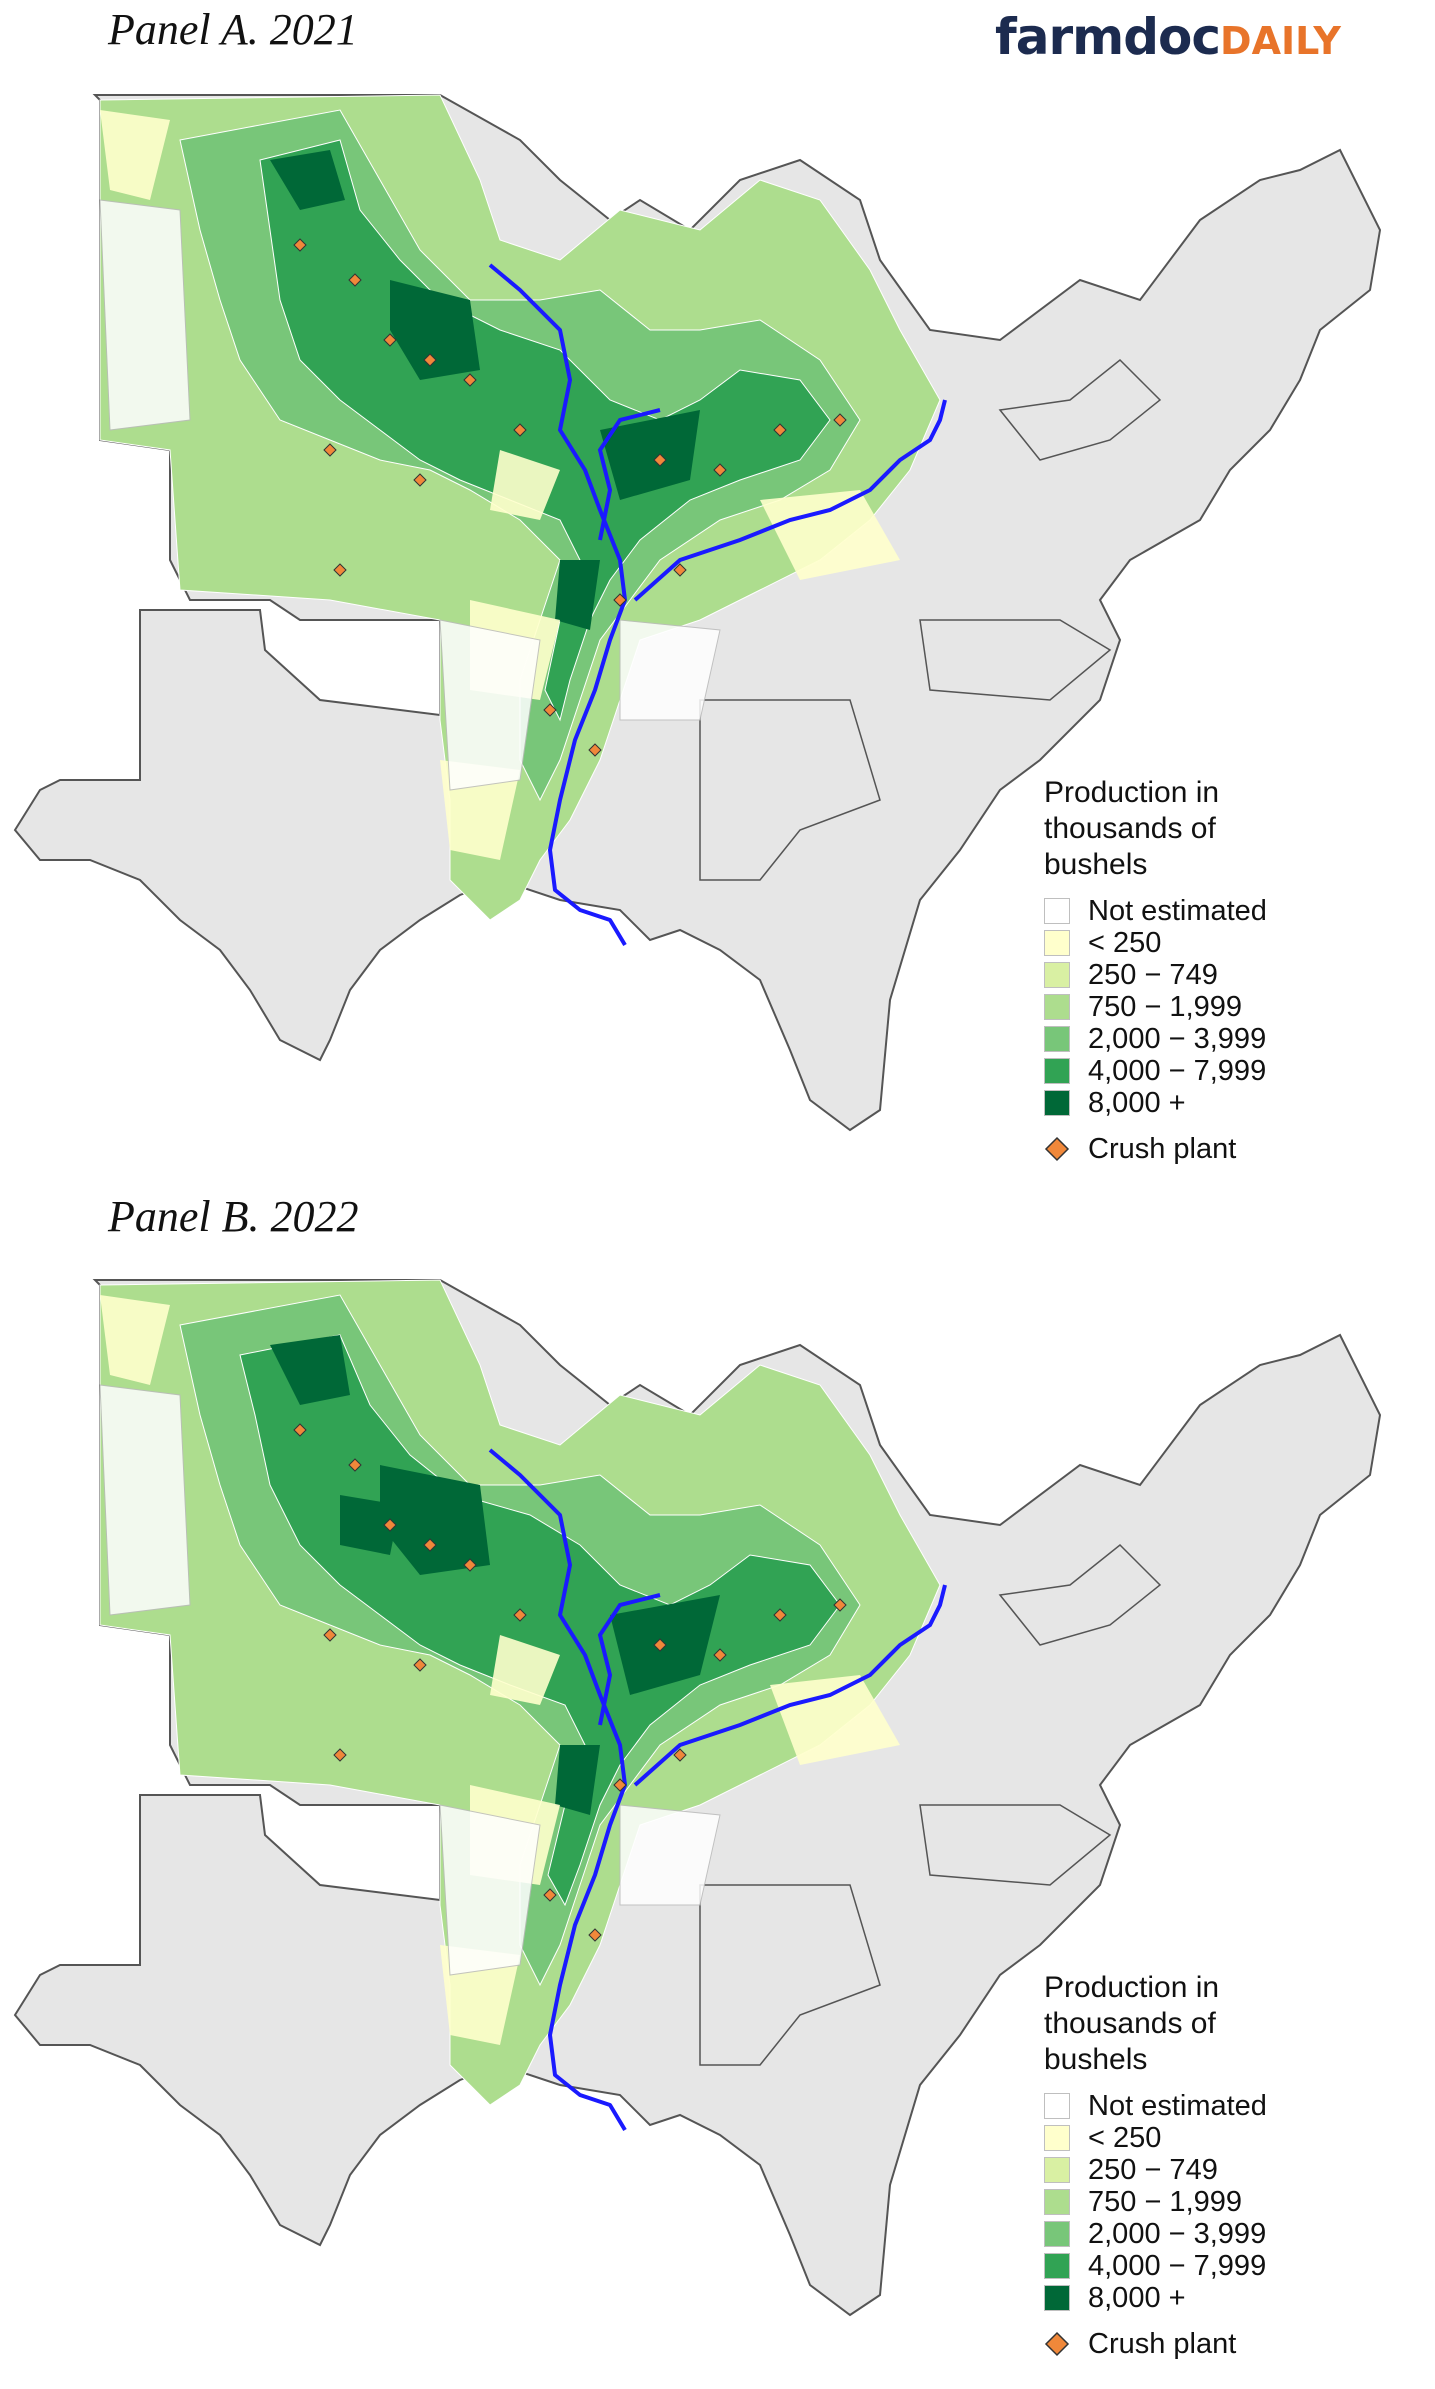  I want to click on logo-text-daily: DAILY, so click(1280, 41).